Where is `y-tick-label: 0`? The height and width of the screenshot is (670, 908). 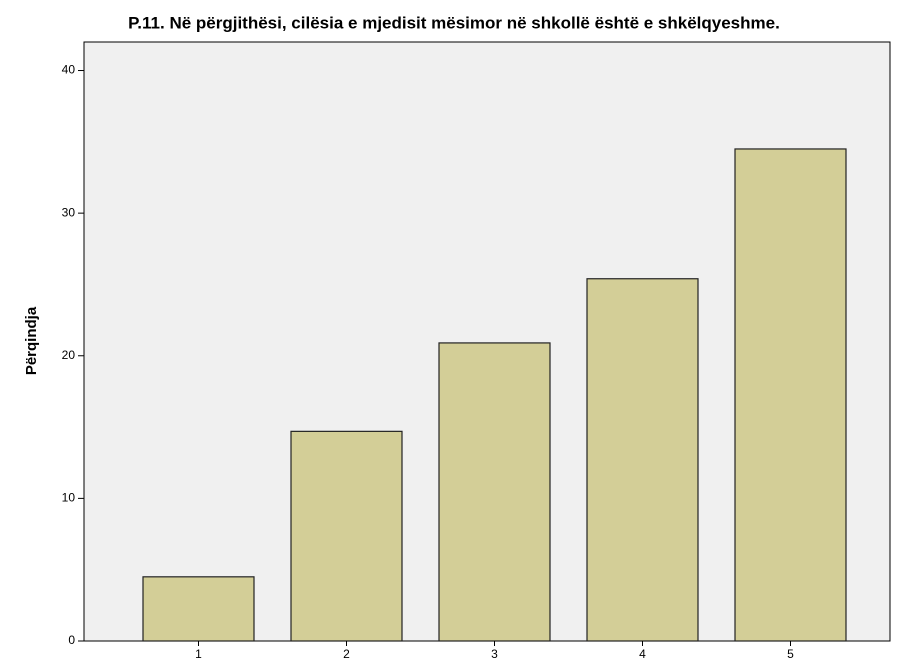
y-tick-label: 0 is located at coordinates (71, 640).